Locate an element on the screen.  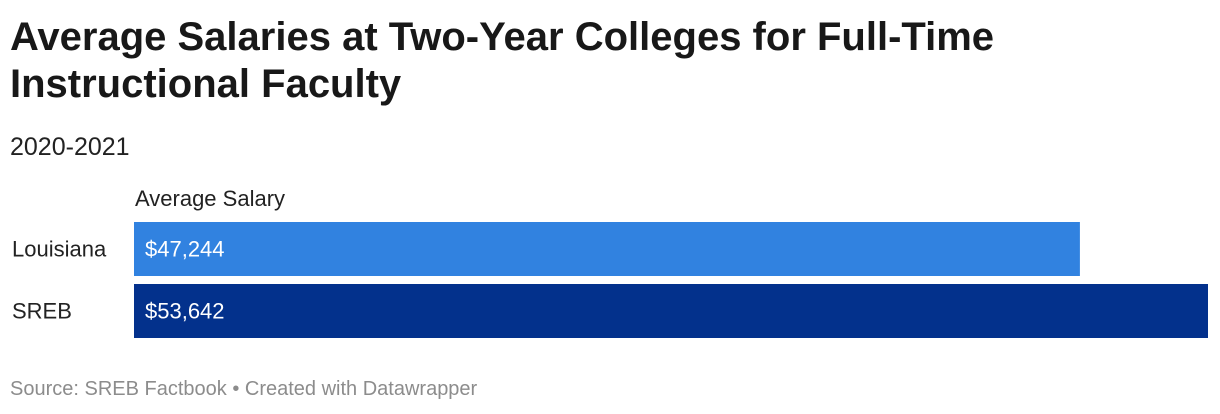
bar-louisiana is located at coordinates (607, 249).